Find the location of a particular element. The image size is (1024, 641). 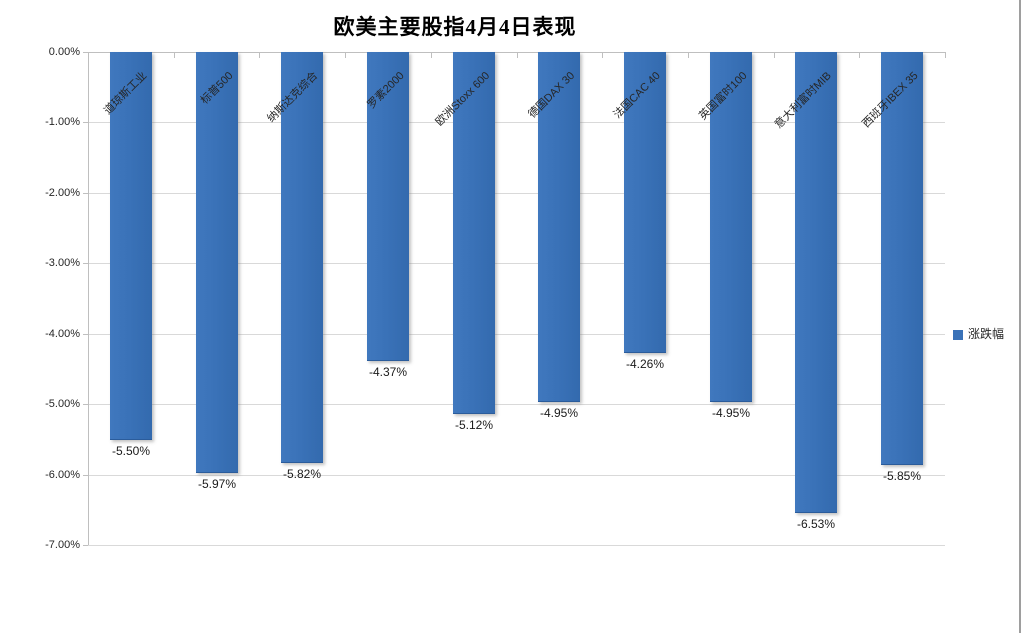

bar-data-label: -4.37% is located at coordinates (388, 372).